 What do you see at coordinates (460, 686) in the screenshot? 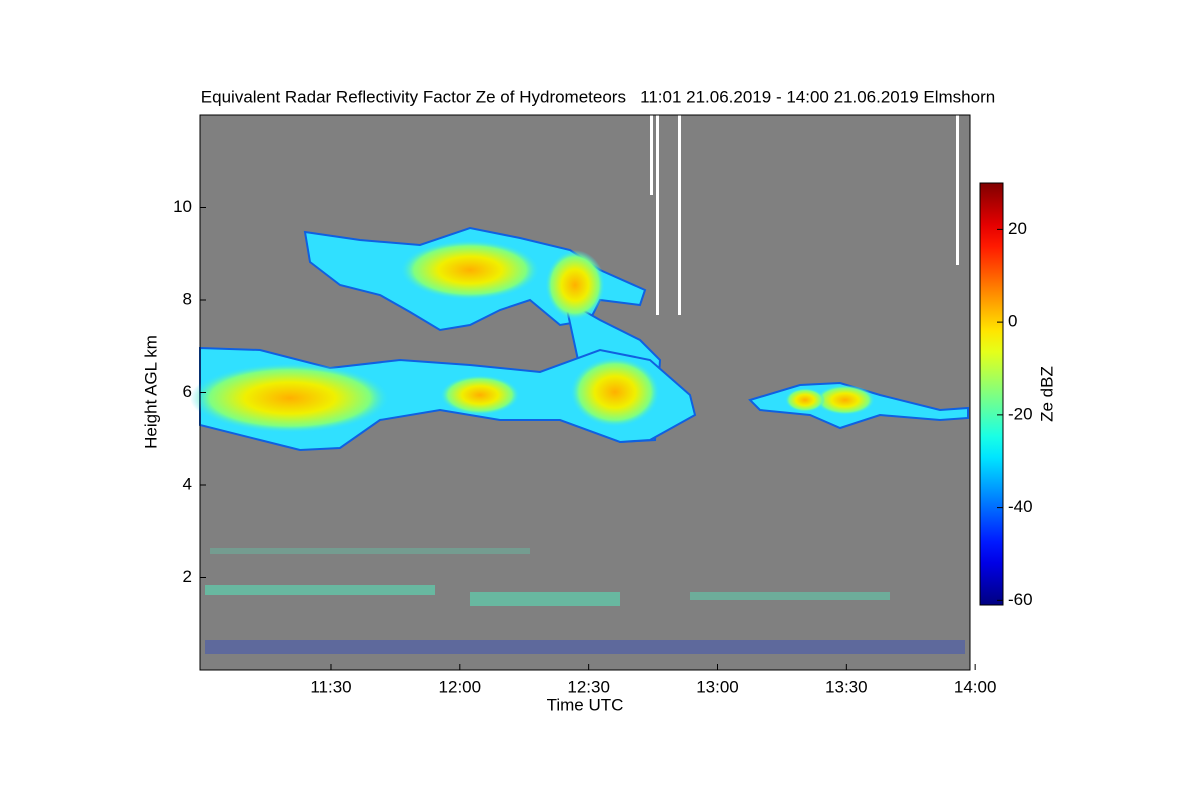
I see `x-tick-label: 12:00` at bounding box center [460, 686].